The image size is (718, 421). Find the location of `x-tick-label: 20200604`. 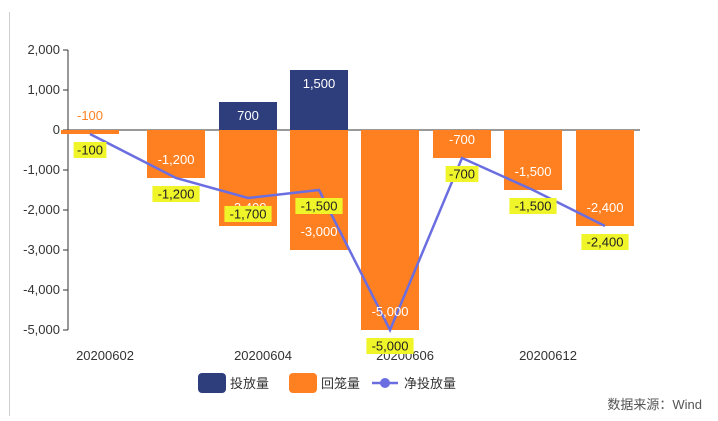

x-tick-label: 20200604 is located at coordinates (263, 355).